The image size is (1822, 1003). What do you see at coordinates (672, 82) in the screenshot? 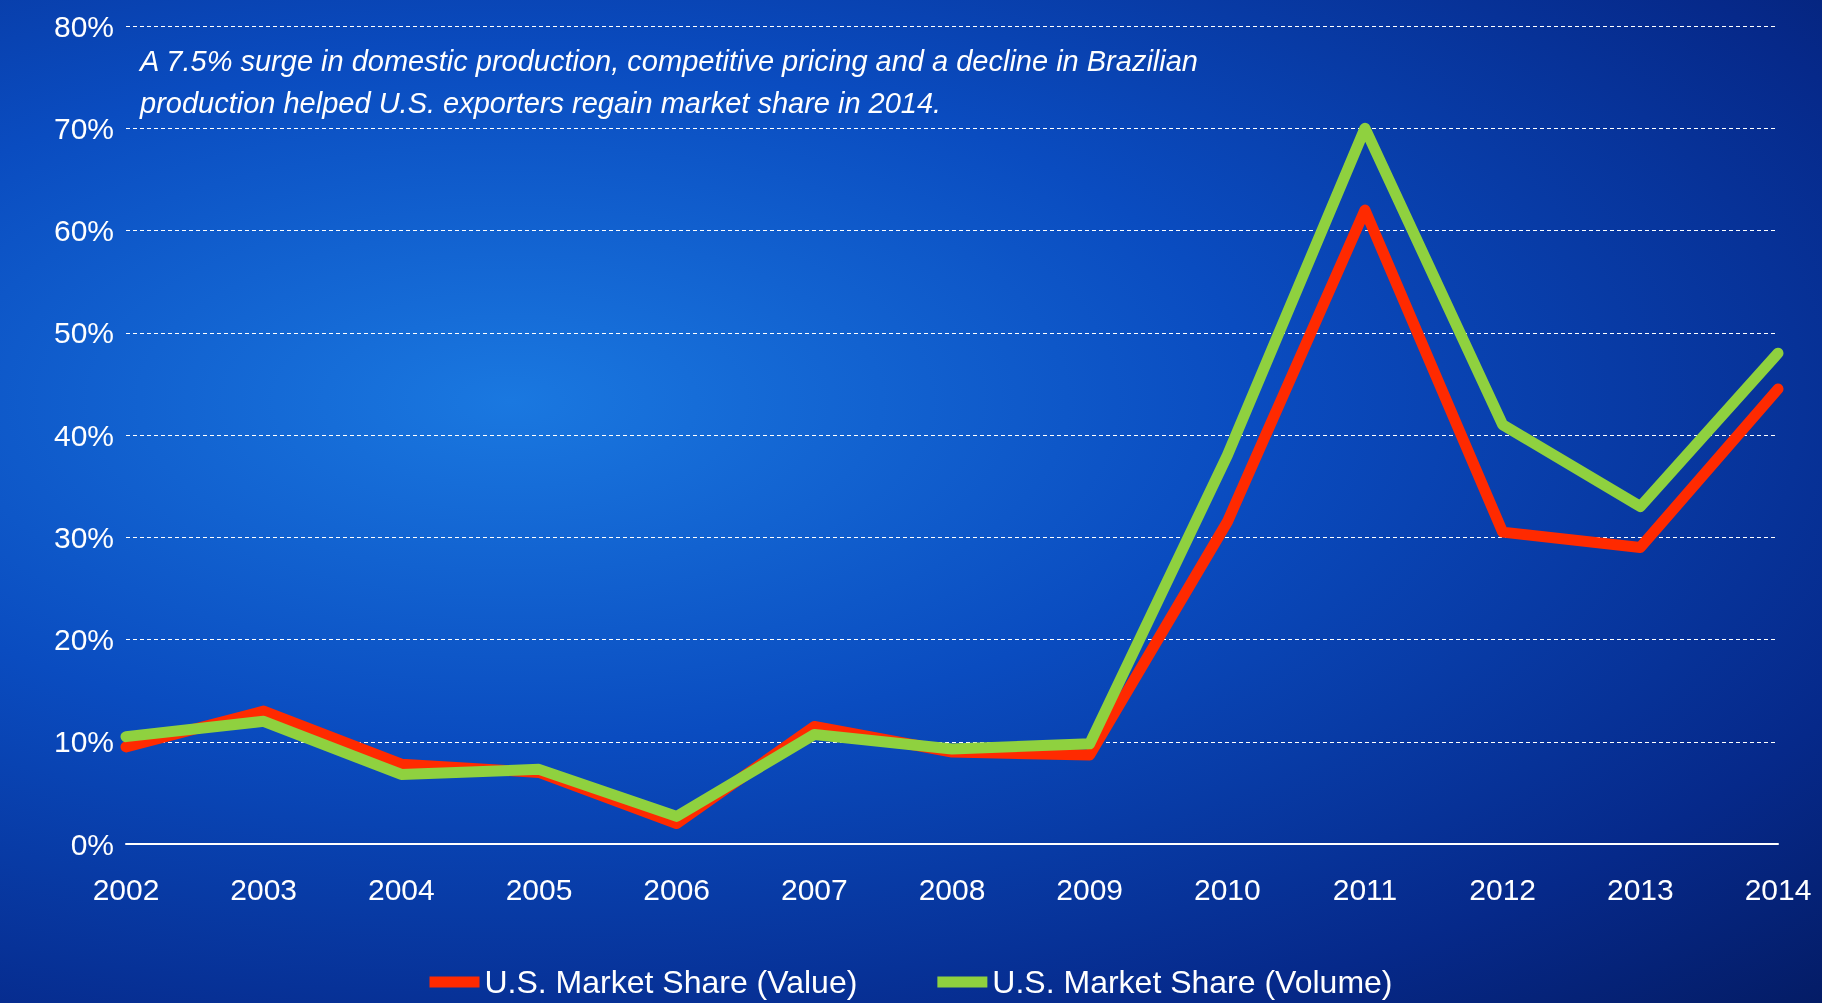
I see `annotation: A 7.5% surge in domestic production, competitive pricing and a decline in Brazilian production helped U.S. exporters regain market share in 2014.` at bounding box center [672, 82].